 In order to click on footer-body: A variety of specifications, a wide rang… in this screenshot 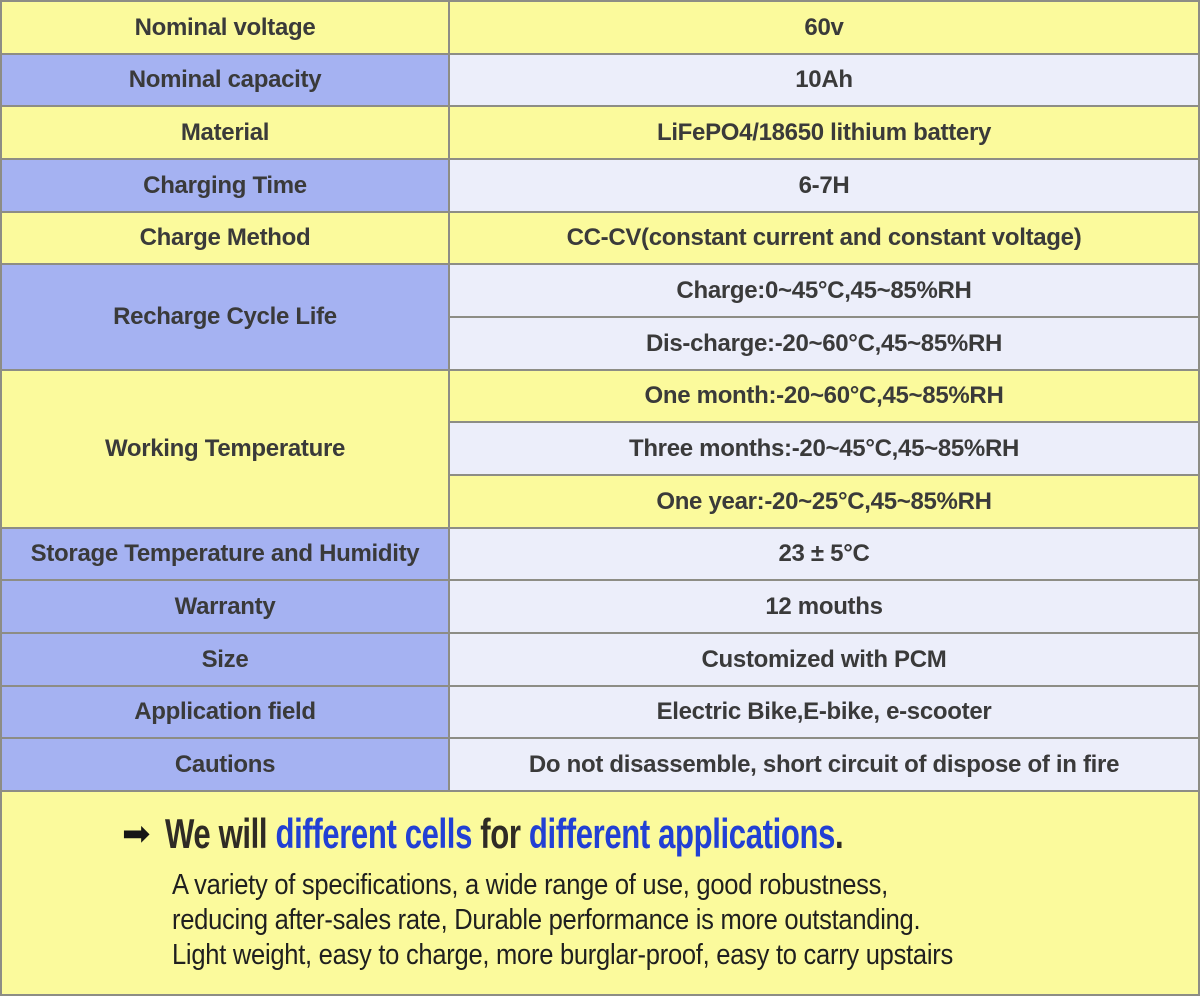, I will do `click(685, 920)`.